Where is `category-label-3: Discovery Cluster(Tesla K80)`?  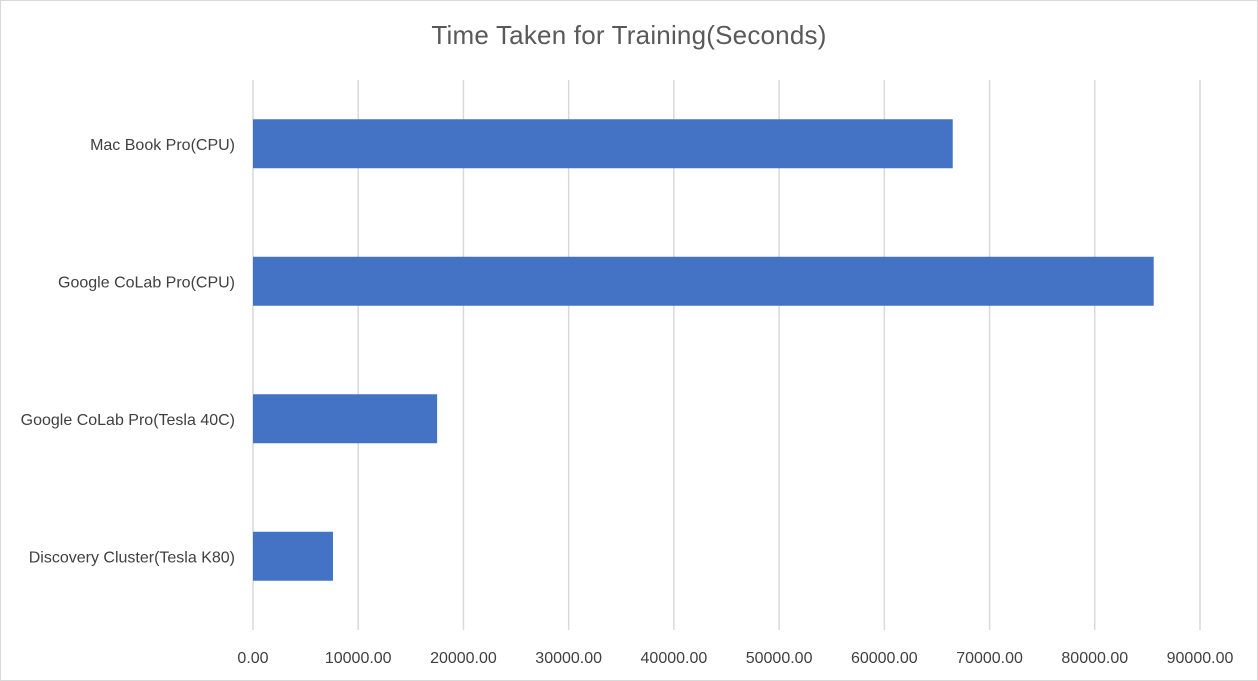 category-label-3: Discovery Cluster(Tesla K80) is located at coordinates (132, 557).